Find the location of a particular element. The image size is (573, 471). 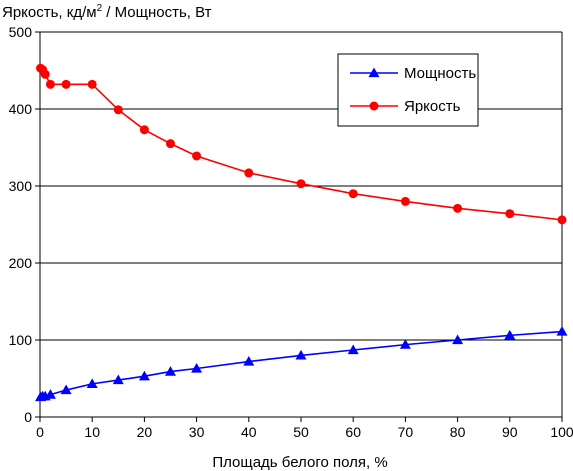

x-tick-label: 100 is located at coordinates (561, 432).